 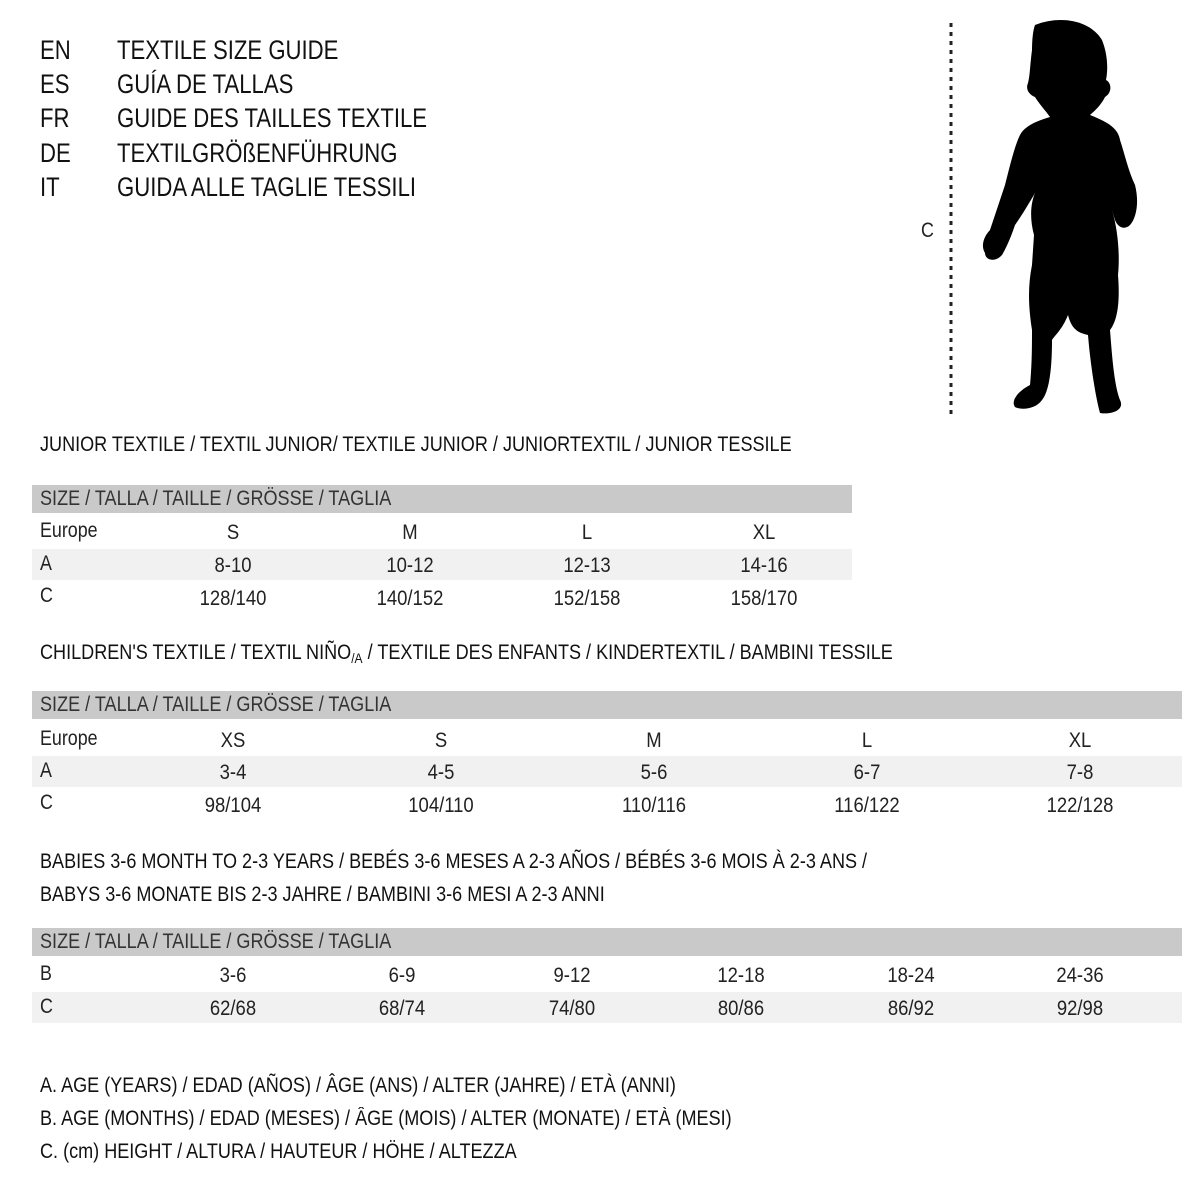 I want to click on table-cell: 110/116, so click(x=654, y=805).